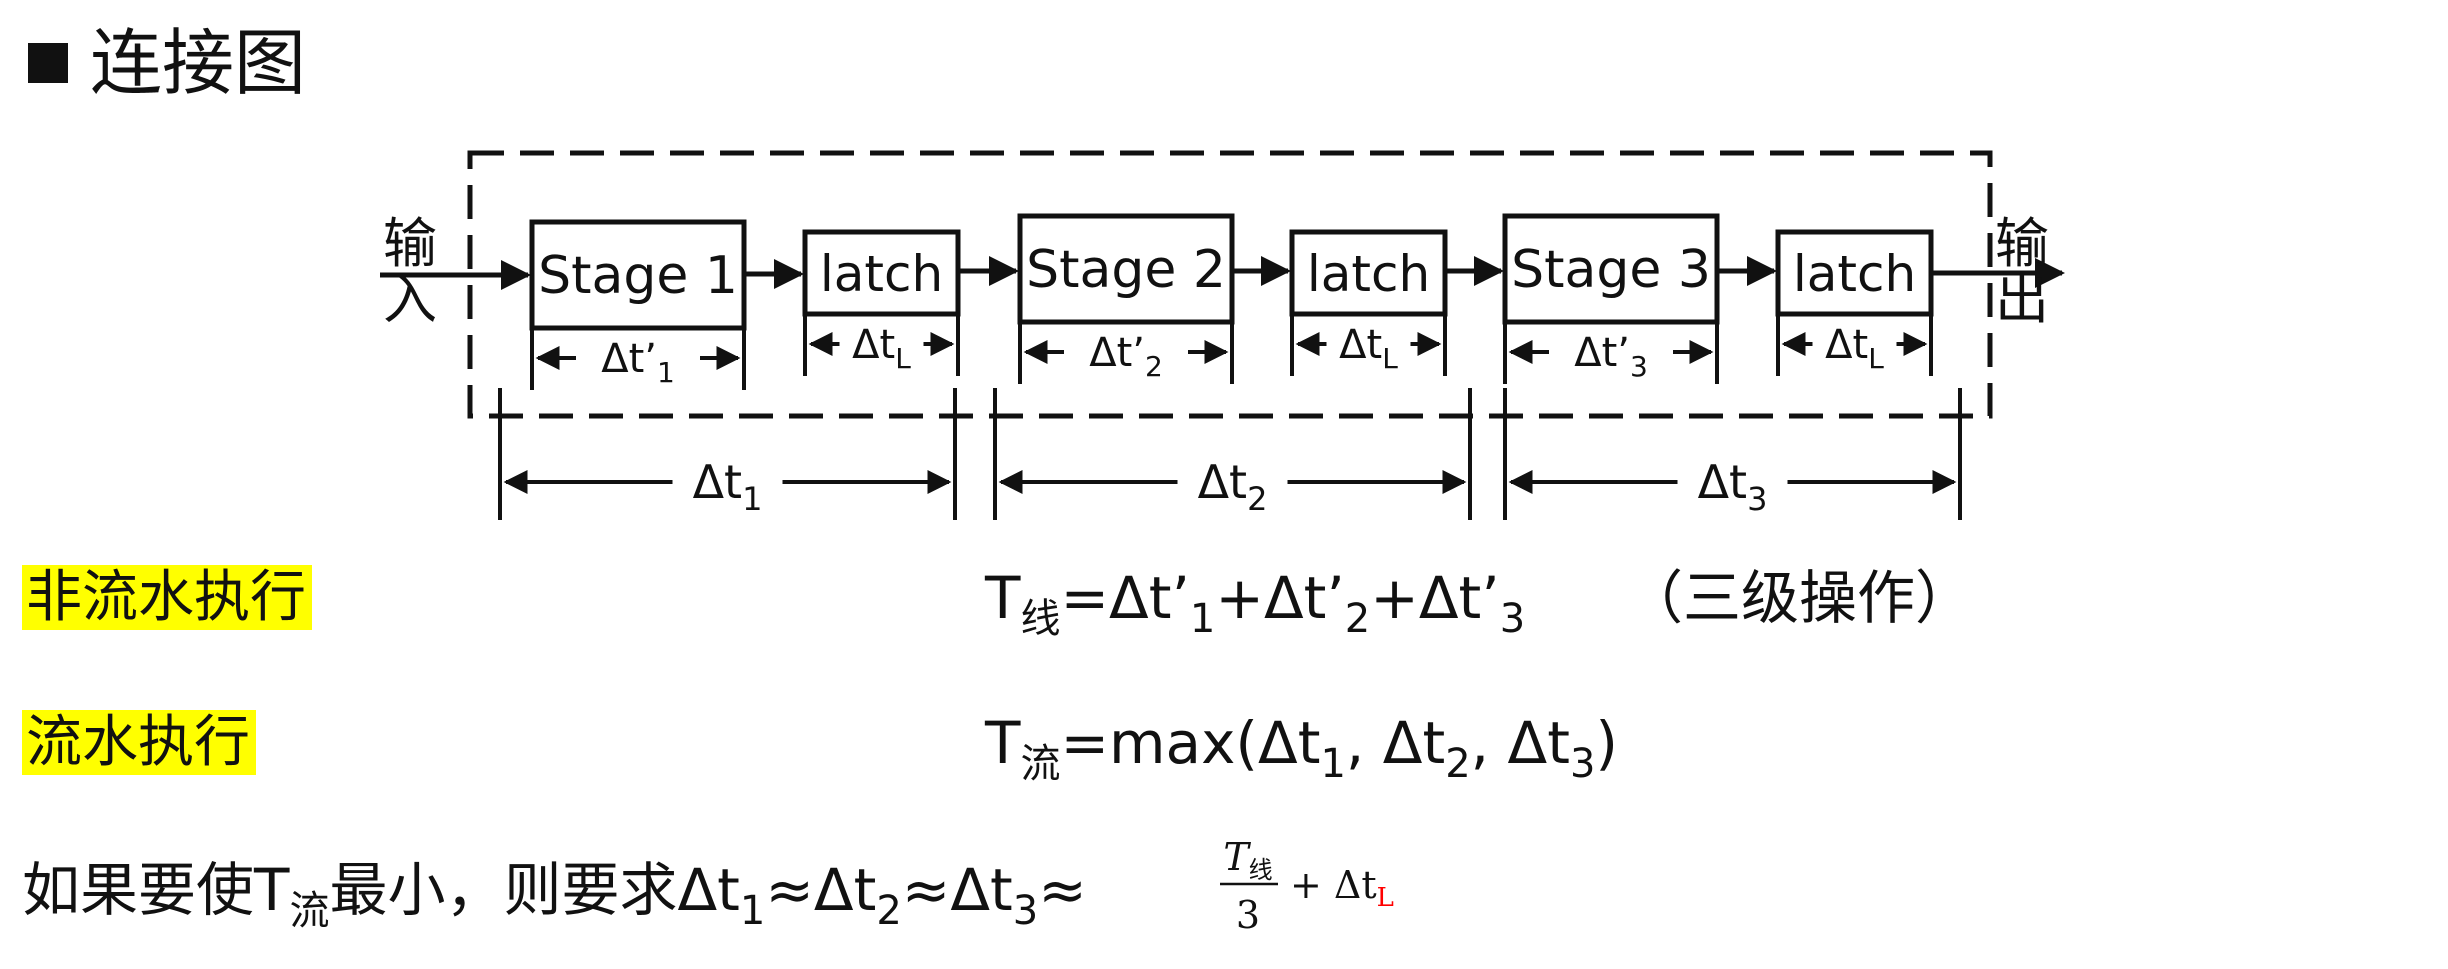  Describe the element at coordinates (638, 276) in the screenshot. I see `stage-label: Stage 1` at that location.